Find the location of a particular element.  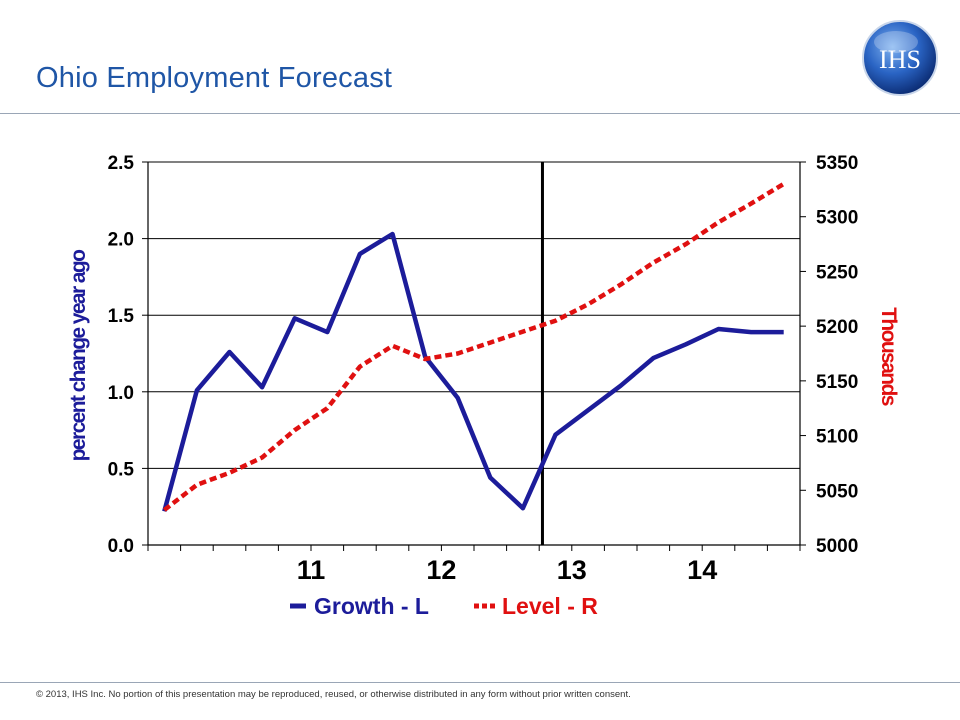

left-tick-label: 0.5 is located at coordinates (121, 469).